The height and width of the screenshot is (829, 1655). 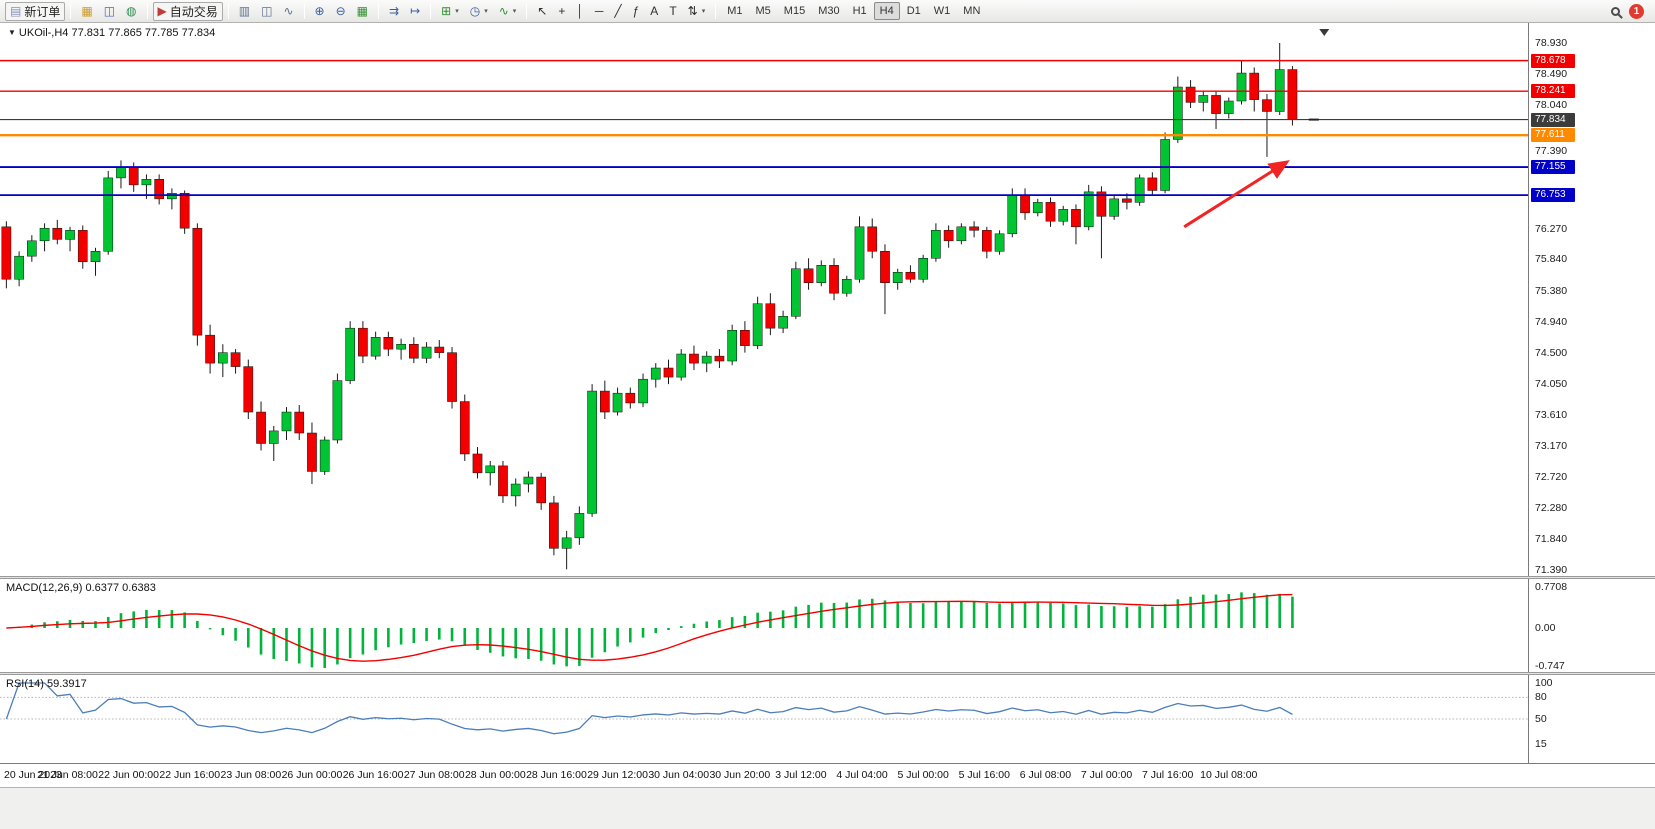 I want to click on navigator-button: ◍, so click(x=131, y=11).